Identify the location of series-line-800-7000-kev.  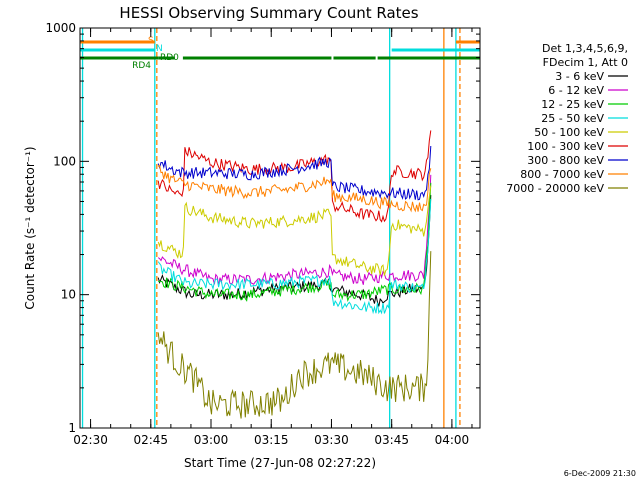
(294, 188).